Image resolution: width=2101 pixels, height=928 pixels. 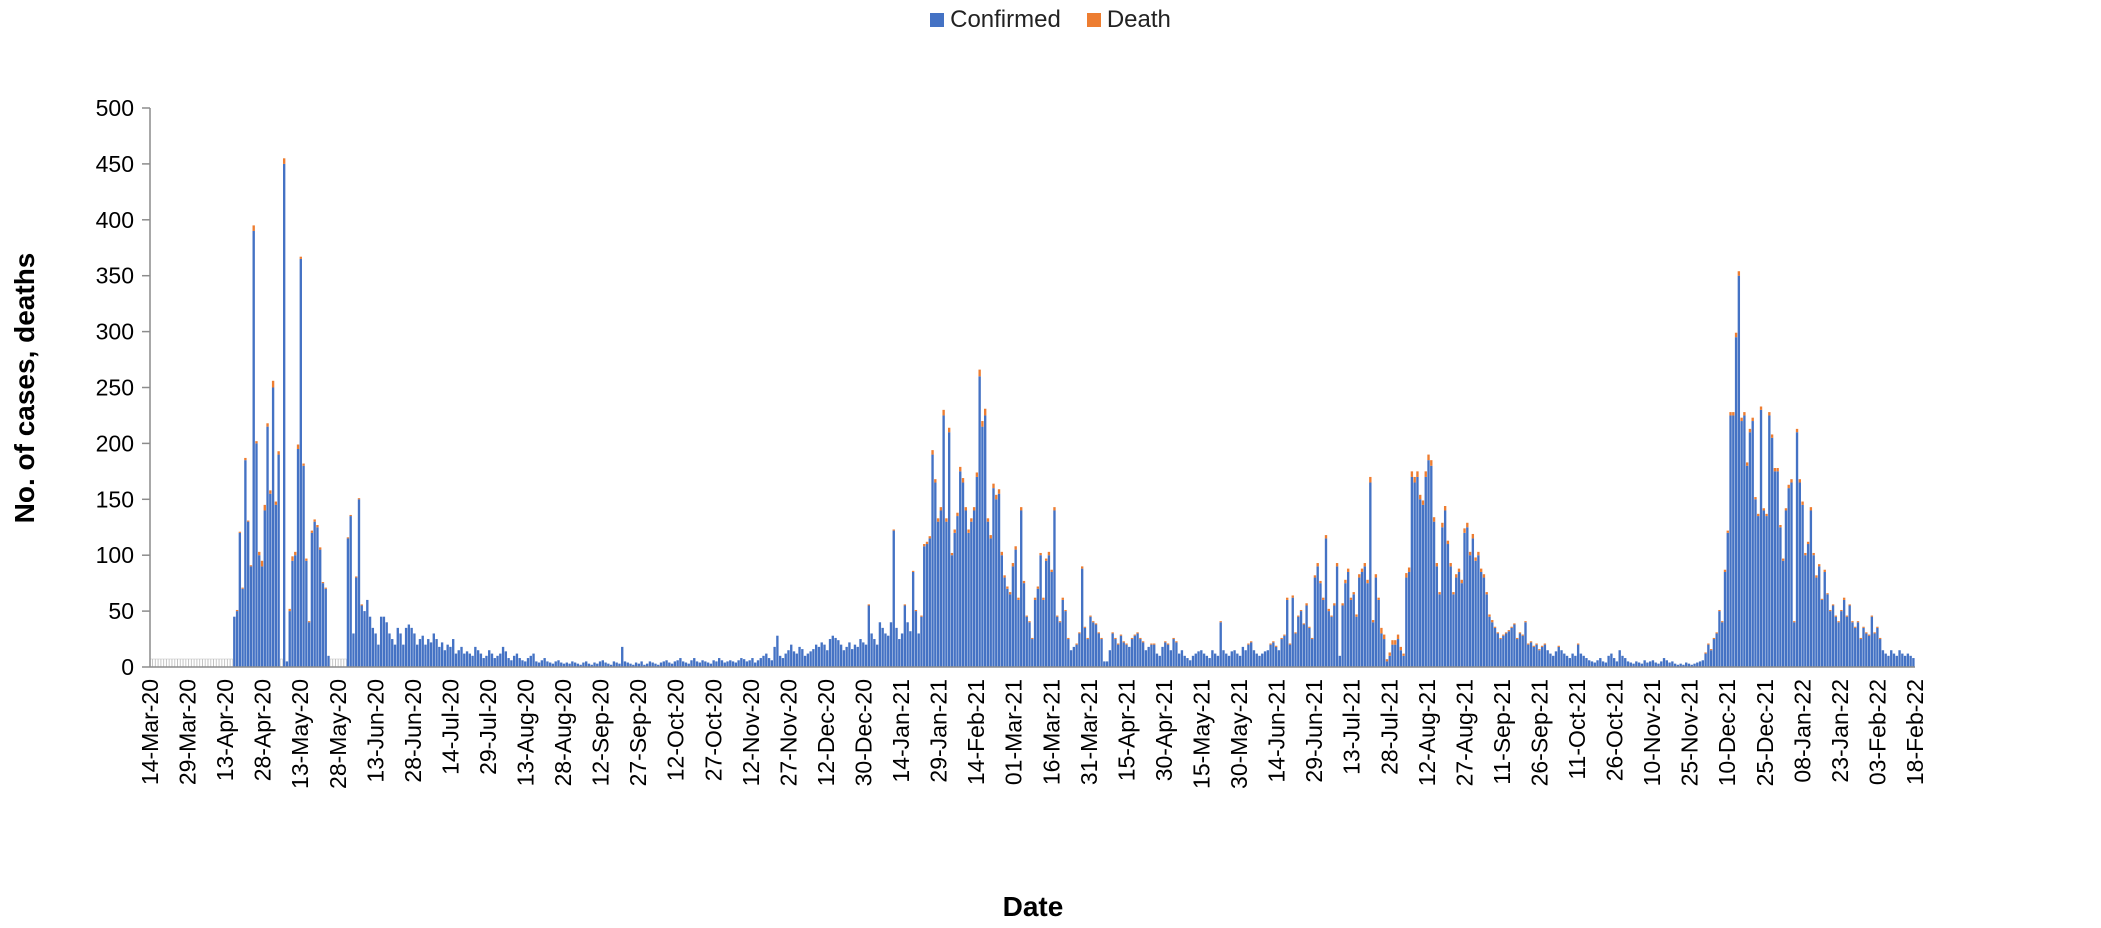 I want to click on y-tick-label: 150, so click(x=115, y=499).